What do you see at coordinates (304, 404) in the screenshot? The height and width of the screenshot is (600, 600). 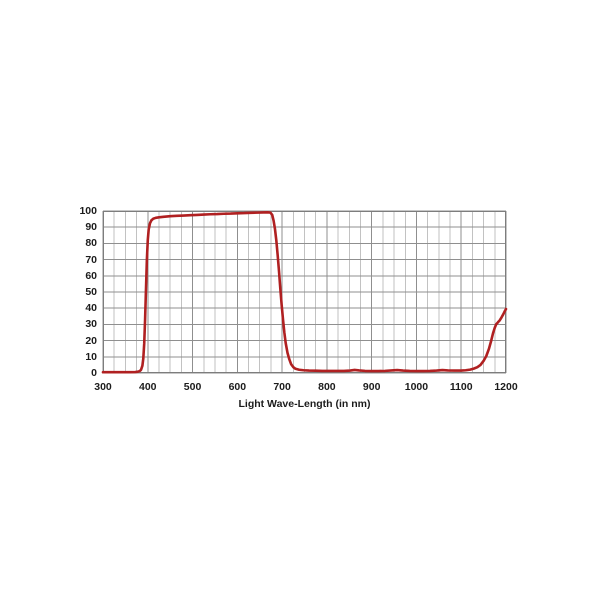 I see `x-axis-title: Light Wave-Length (in nm)` at bounding box center [304, 404].